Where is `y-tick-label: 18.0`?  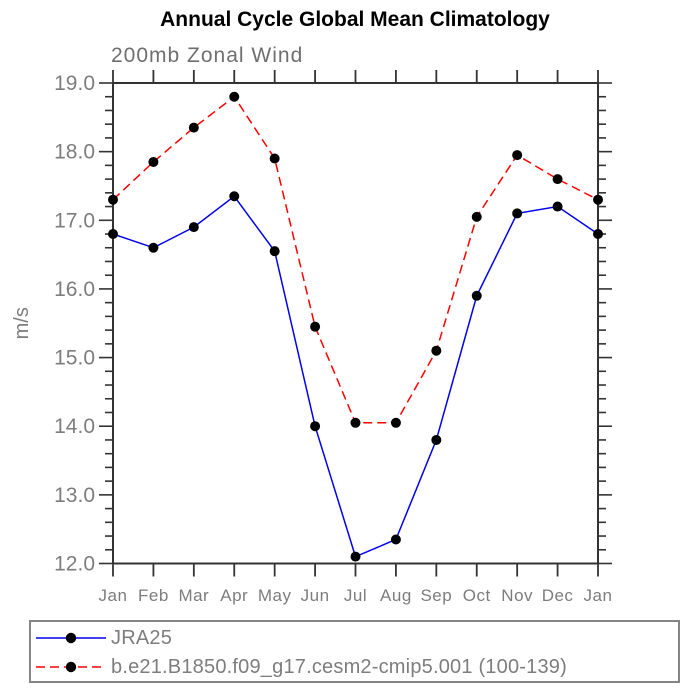 y-tick-label: 18.0 is located at coordinates (74, 152).